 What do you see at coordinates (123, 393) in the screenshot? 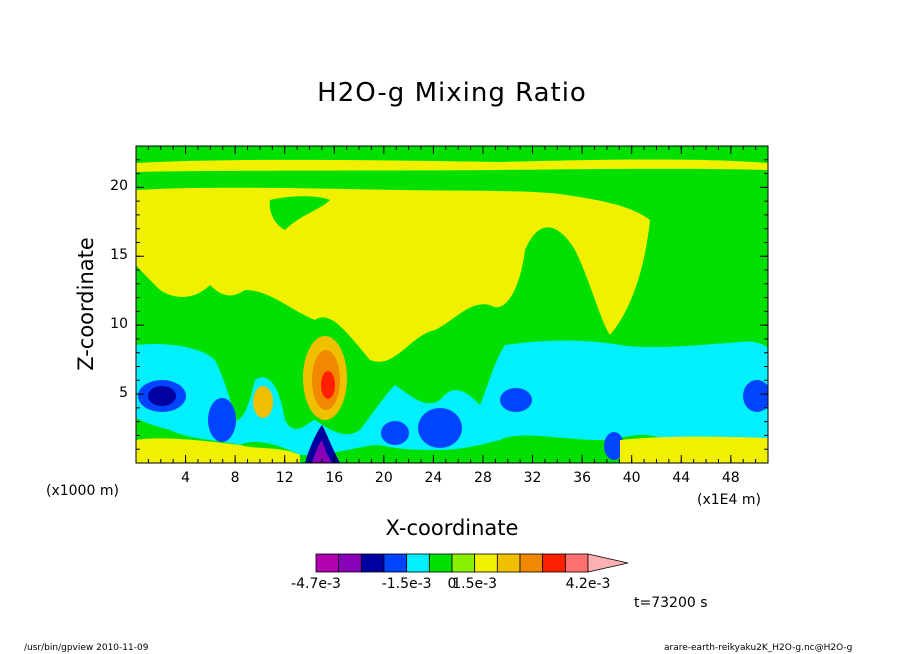
I see `y-tick-label: 5` at bounding box center [123, 393].